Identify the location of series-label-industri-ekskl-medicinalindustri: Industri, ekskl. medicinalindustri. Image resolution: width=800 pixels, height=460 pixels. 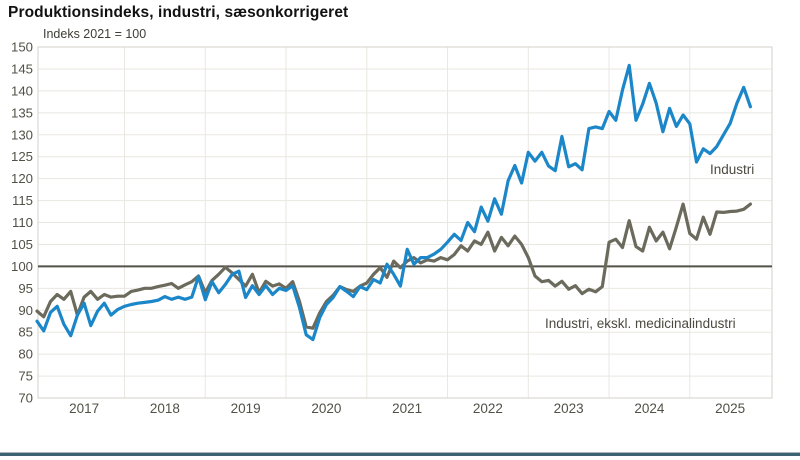
(640, 323).